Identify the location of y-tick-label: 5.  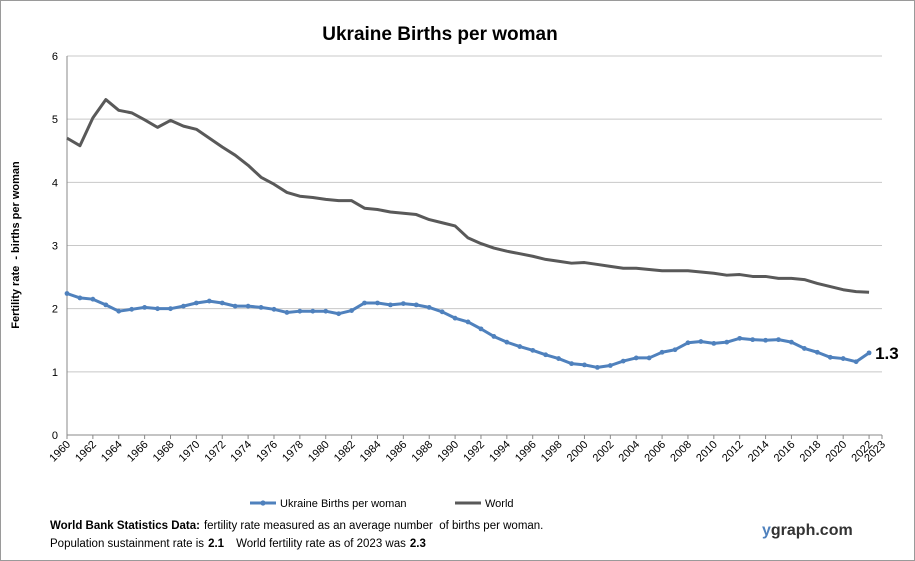
(55, 120).